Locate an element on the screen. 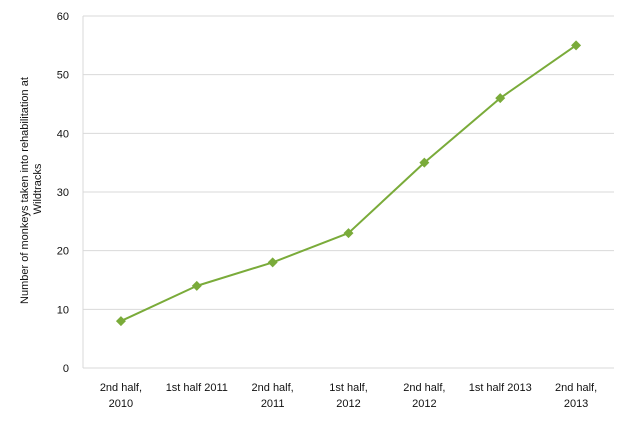 Image resolution: width=640 pixels, height=421 pixels. x-tick-label-line: 1st half 2013 is located at coordinates (500, 388).